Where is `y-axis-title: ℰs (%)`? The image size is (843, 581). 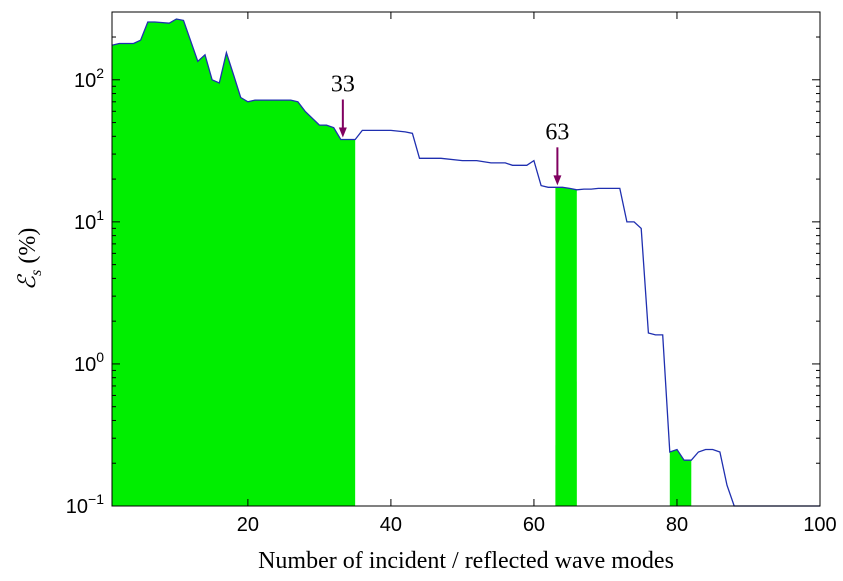 y-axis-title: ℰs (%) is located at coordinates (30, 259).